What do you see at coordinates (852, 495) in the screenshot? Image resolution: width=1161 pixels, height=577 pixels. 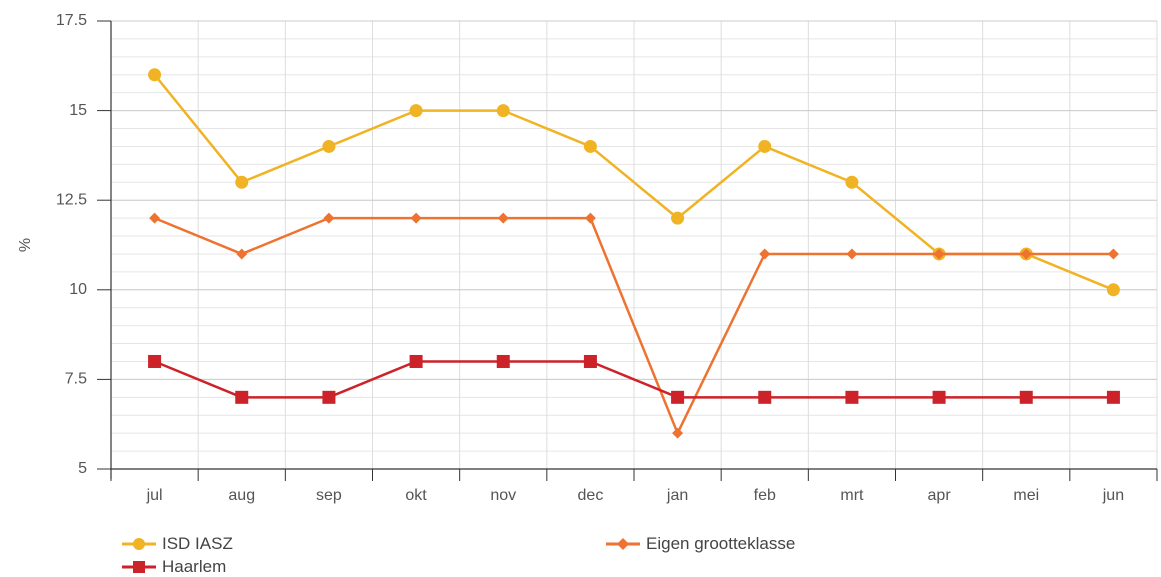 I see `x-tick-label: mrt` at bounding box center [852, 495].